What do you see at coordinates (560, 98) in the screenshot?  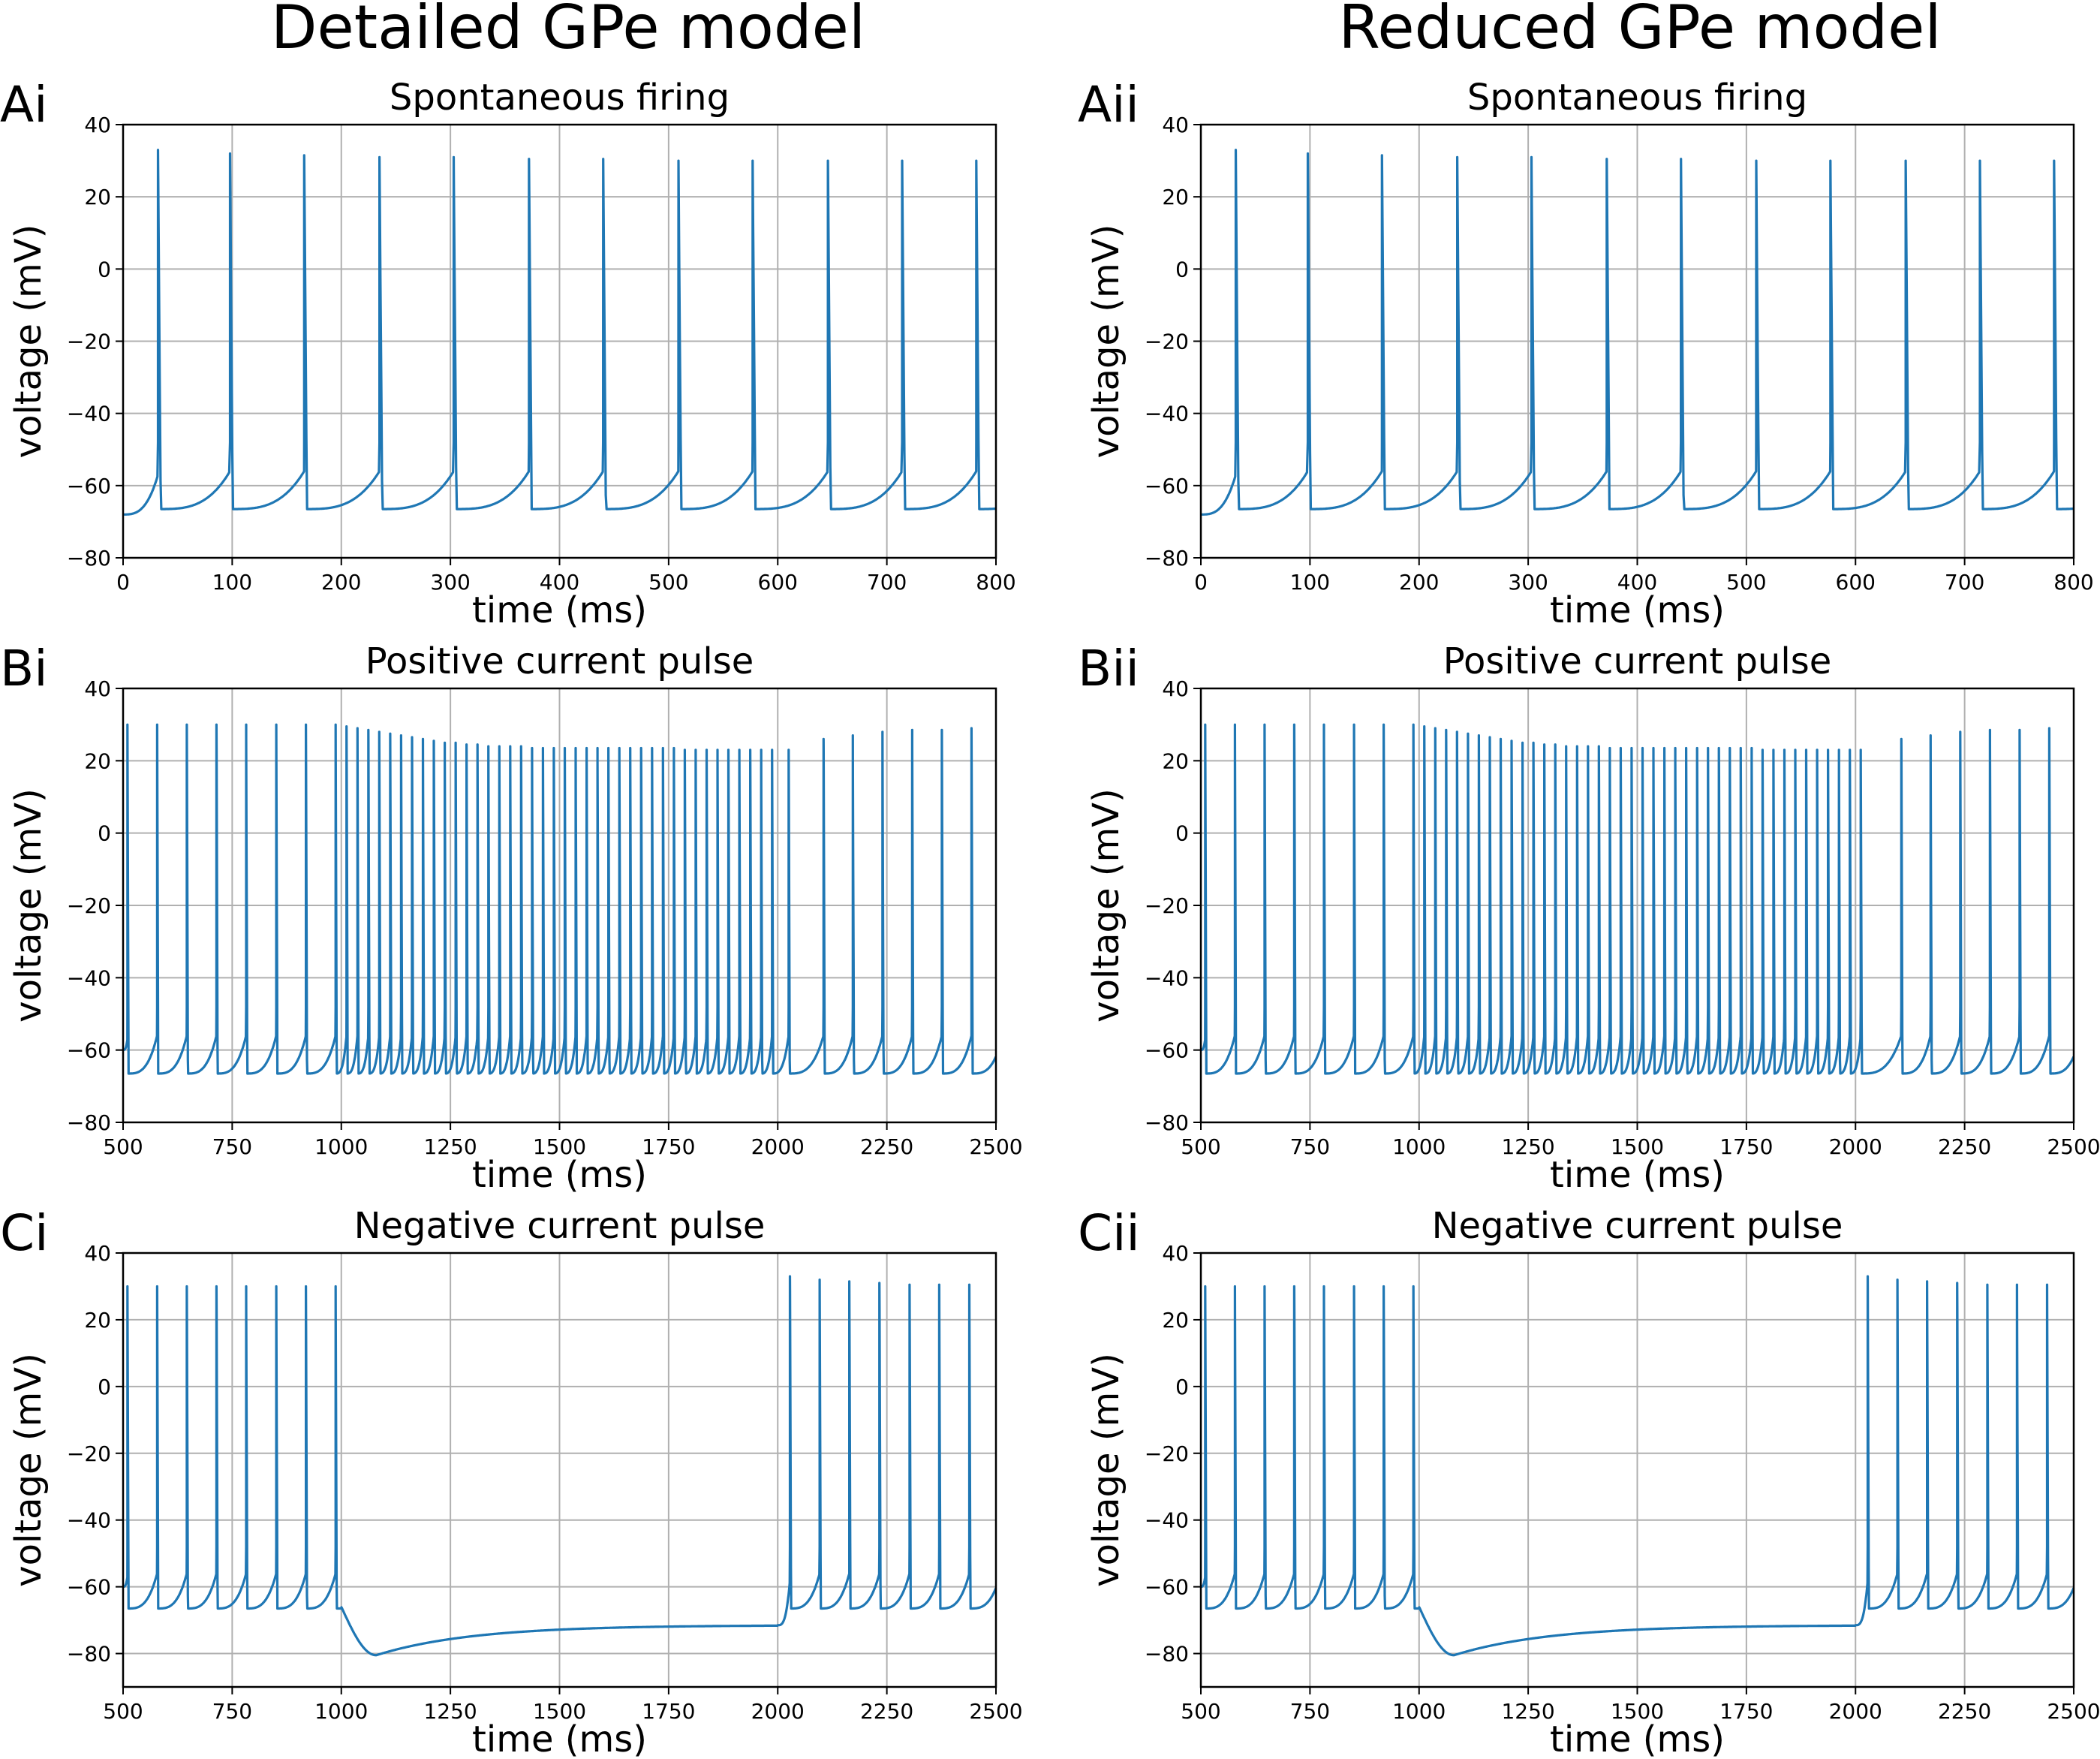 I see `plot-title: Spontaneous firing` at bounding box center [560, 98].